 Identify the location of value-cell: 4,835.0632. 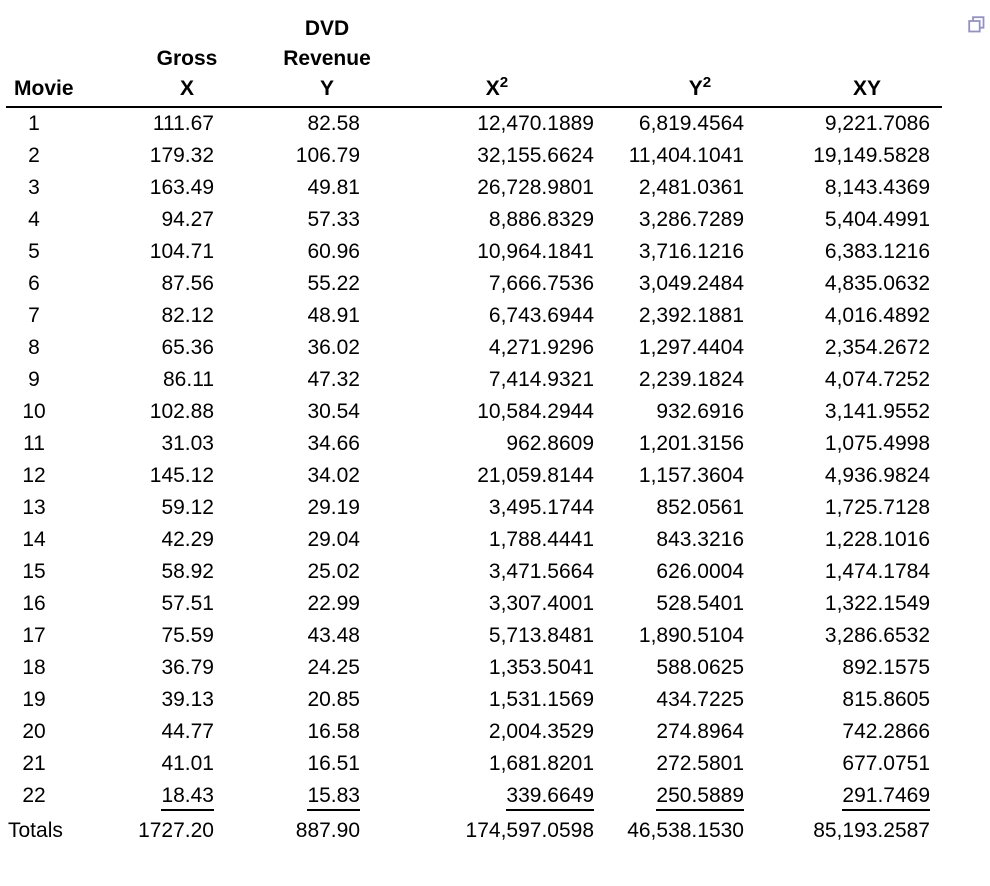
(849, 284).